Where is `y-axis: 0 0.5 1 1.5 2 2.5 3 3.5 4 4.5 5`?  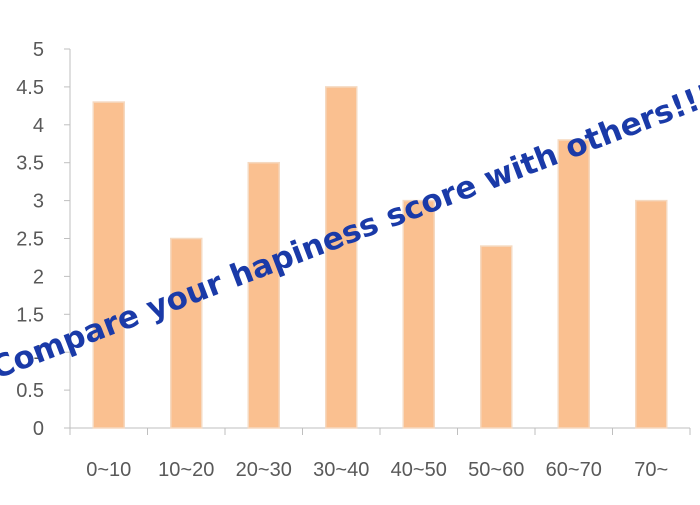 y-axis: 0 0.5 1 1.5 2 2.5 3 3.5 4 4.5 5 is located at coordinates (43, 239).